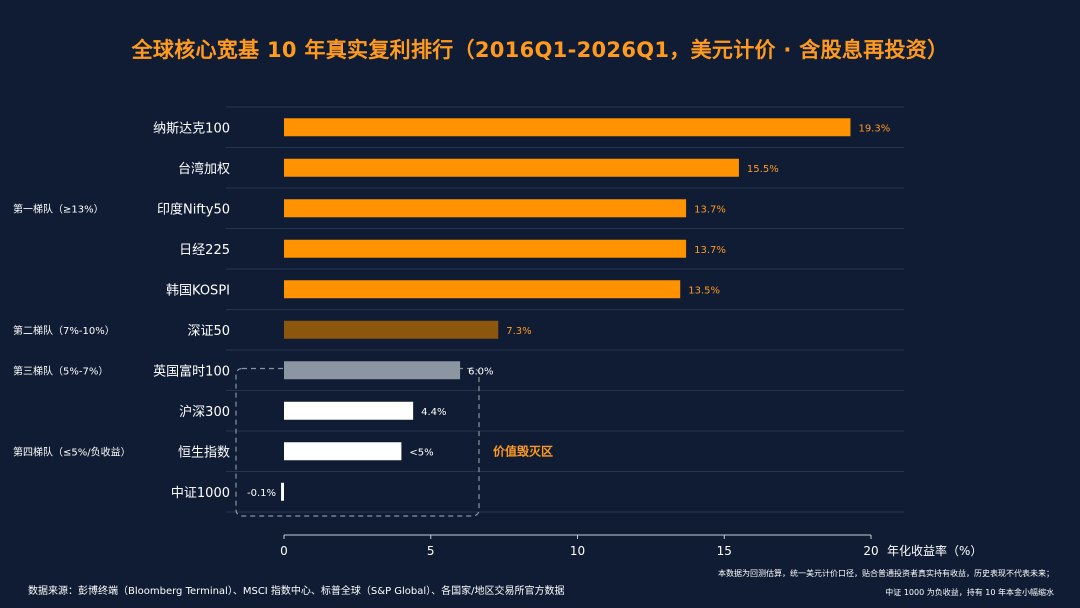 This screenshot has height=608, width=1080. What do you see at coordinates (204, 412) in the screenshot?
I see `category-label: 沪深300` at bounding box center [204, 412].